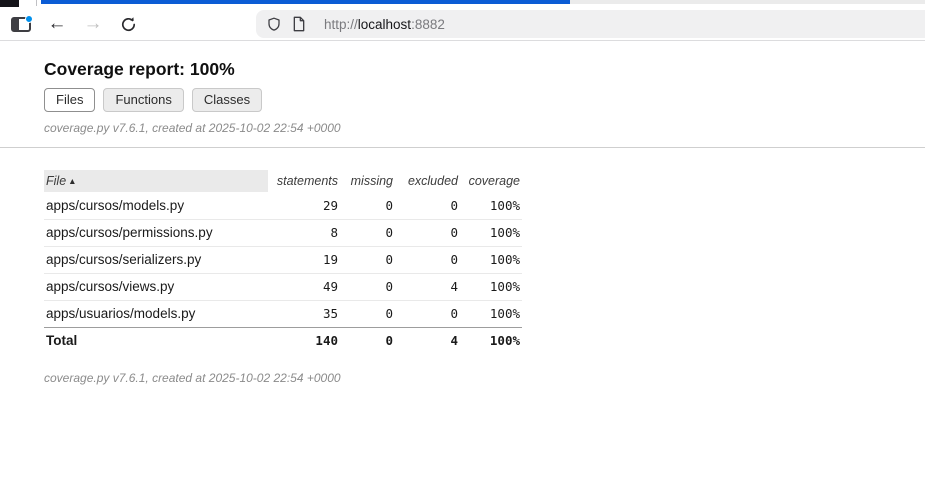 This screenshot has width=925, height=487. Describe the element at coordinates (428, 24) in the screenshot. I see `url-port: :8882` at that location.